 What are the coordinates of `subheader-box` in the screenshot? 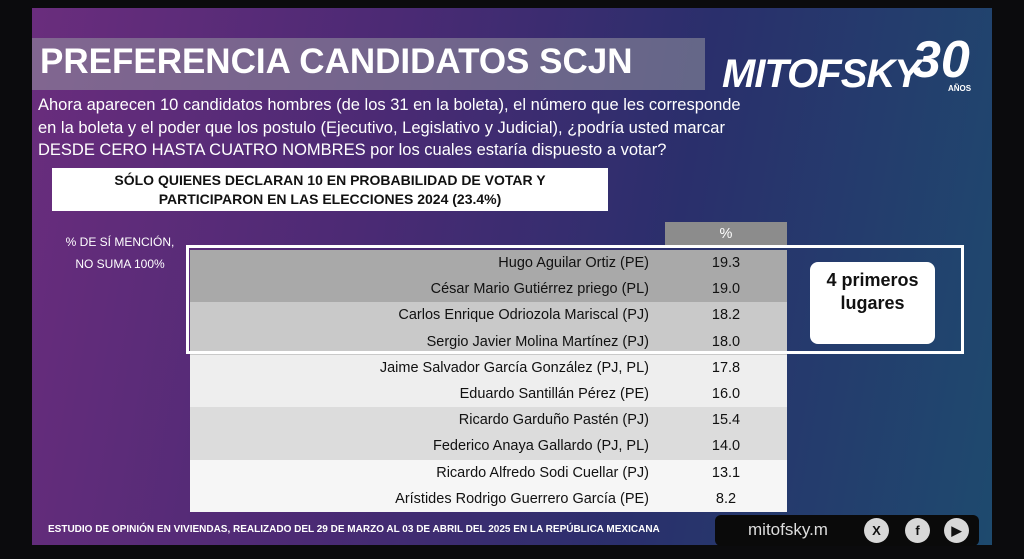 It's located at (330, 189).